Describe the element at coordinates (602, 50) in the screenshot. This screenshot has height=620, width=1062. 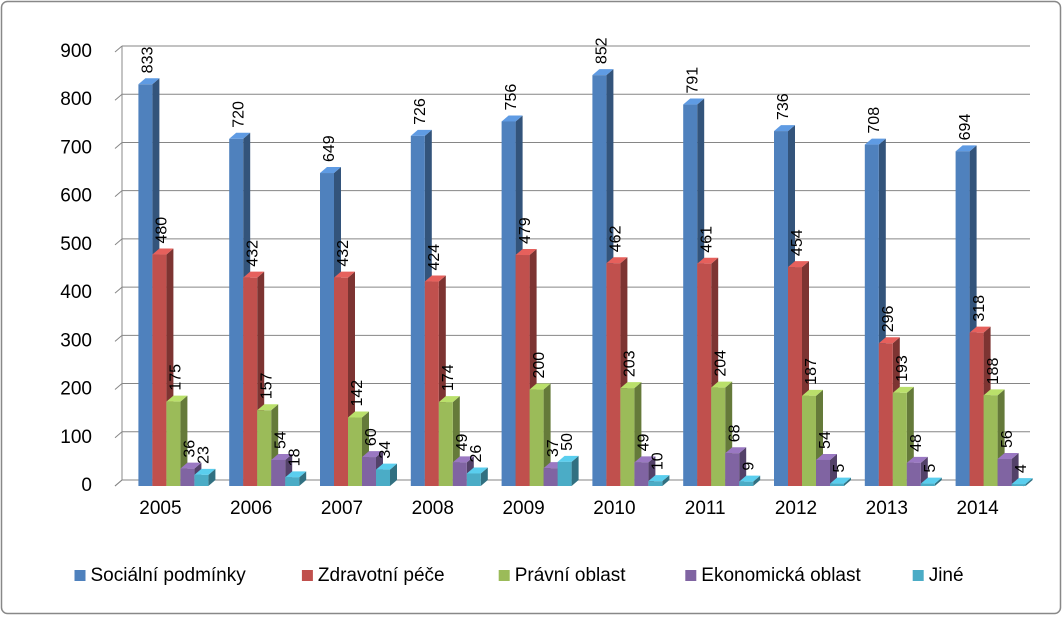
I see `value-label: 852` at that location.